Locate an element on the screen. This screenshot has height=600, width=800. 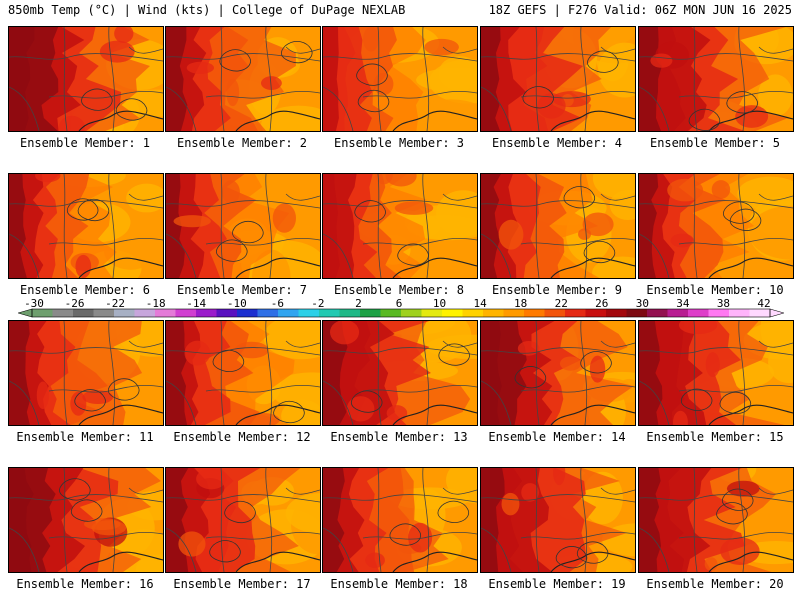
colorbar-tick-label: 22 is located at coordinates (561, 303).